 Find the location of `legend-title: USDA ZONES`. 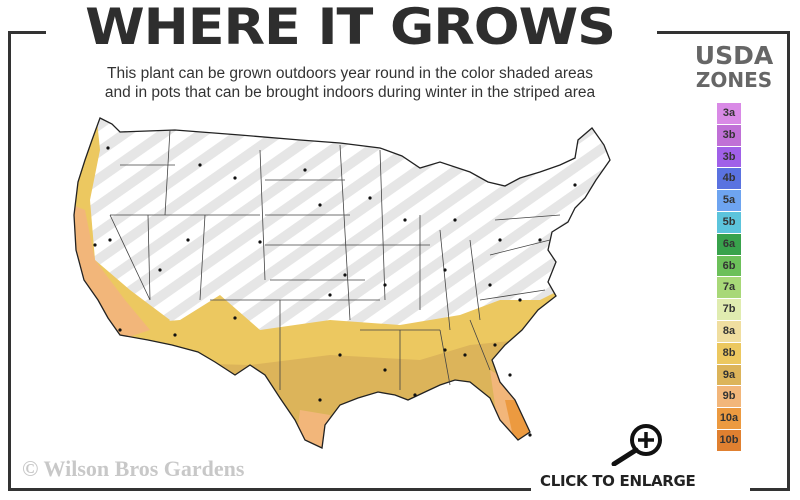

legend-title: USDA ZONES is located at coordinates (734, 66).